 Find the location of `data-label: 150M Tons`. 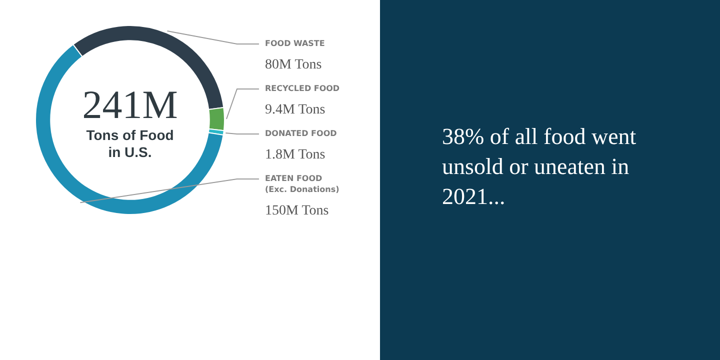

data-label: 150M Tons is located at coordinates (297, 211).